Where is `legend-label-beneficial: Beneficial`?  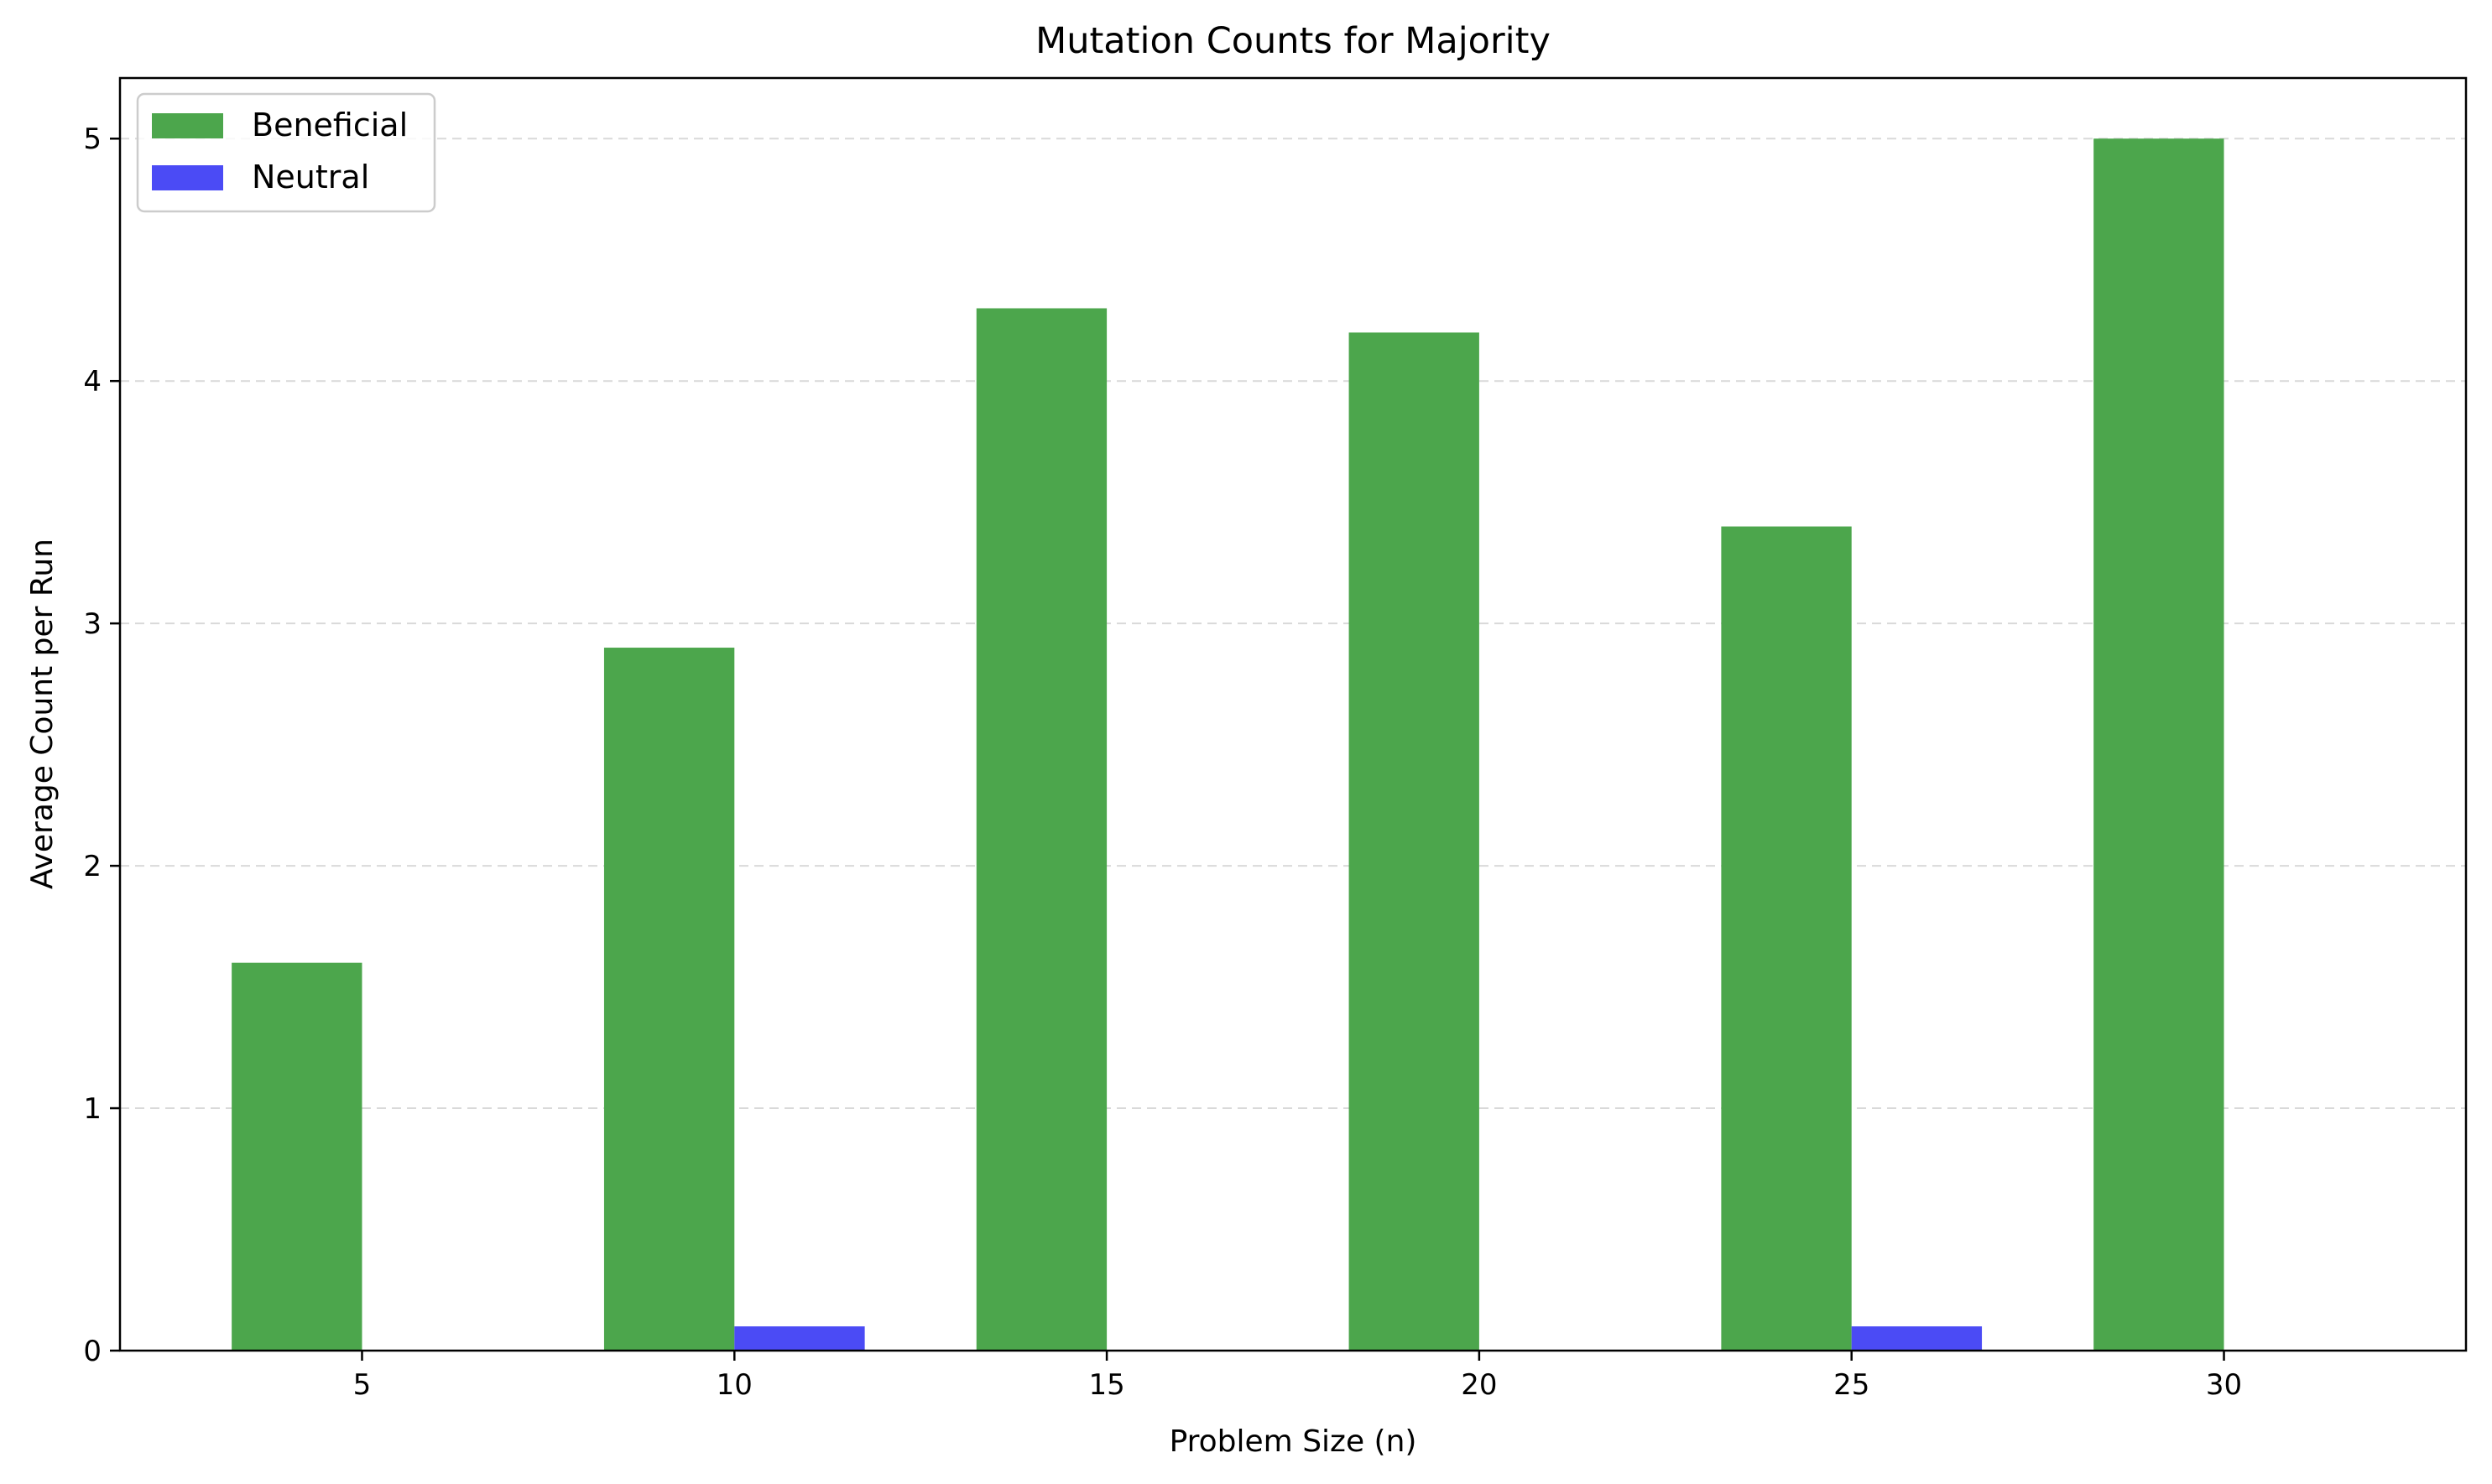 legend-label-beneficial: Beneficial is located at coordinates (330, 125).